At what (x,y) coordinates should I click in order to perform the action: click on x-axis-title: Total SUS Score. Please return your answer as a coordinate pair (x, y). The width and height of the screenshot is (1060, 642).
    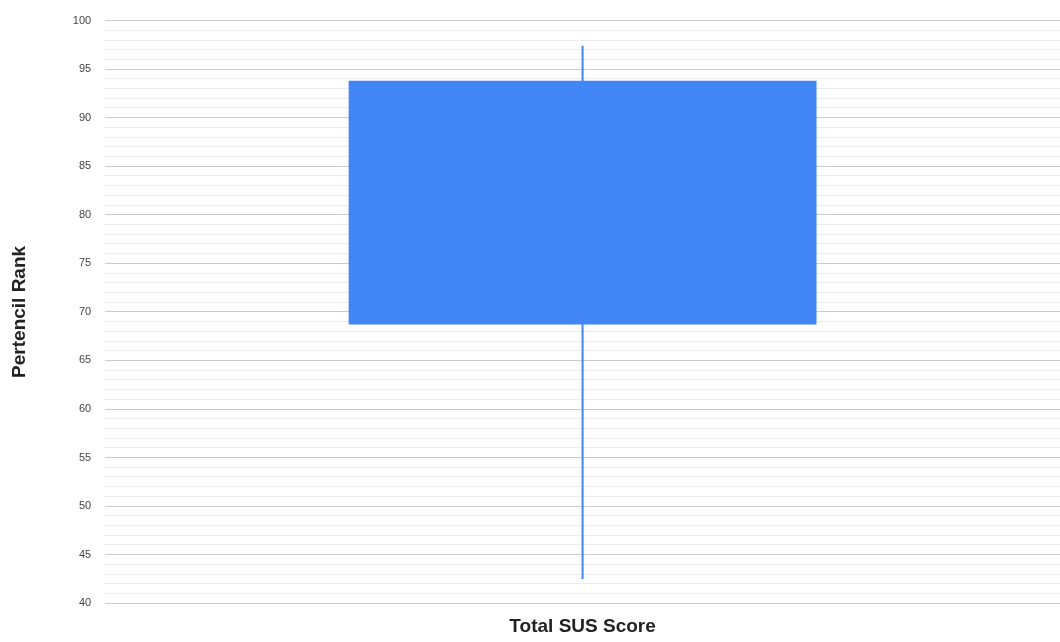
    Looking at the image, I should click on (582, 625).